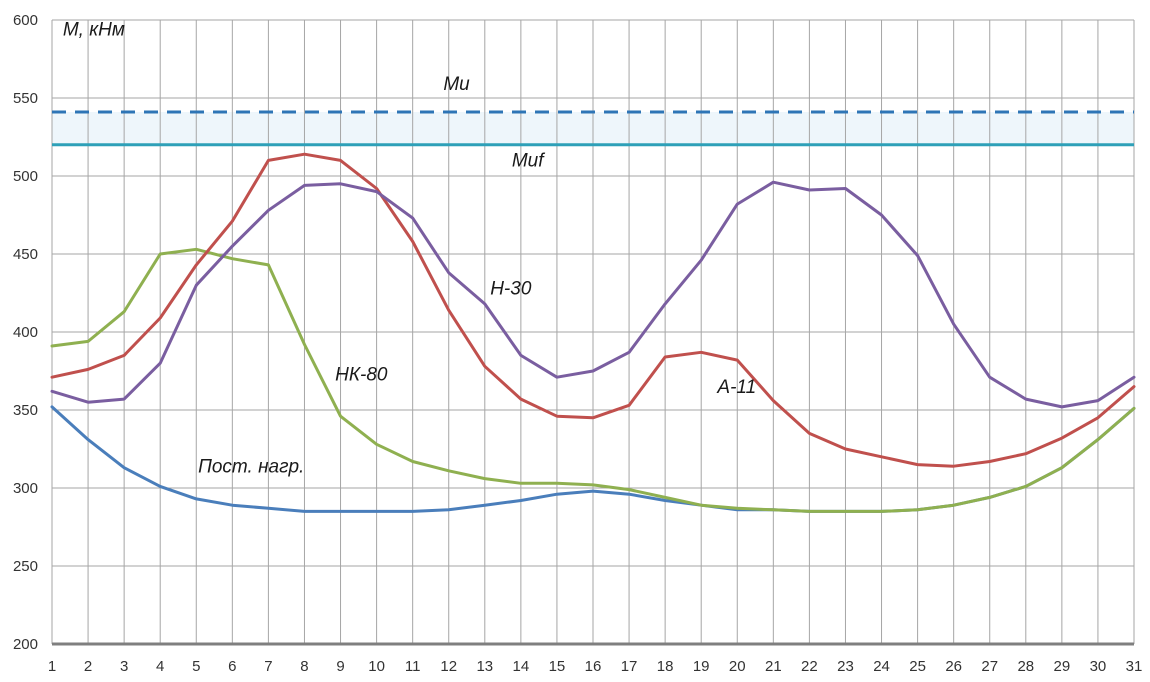 Image resolution: width=1150 pixels, height=682 pixels. I want to click on x-tick-label: 9, so click(340, 666).